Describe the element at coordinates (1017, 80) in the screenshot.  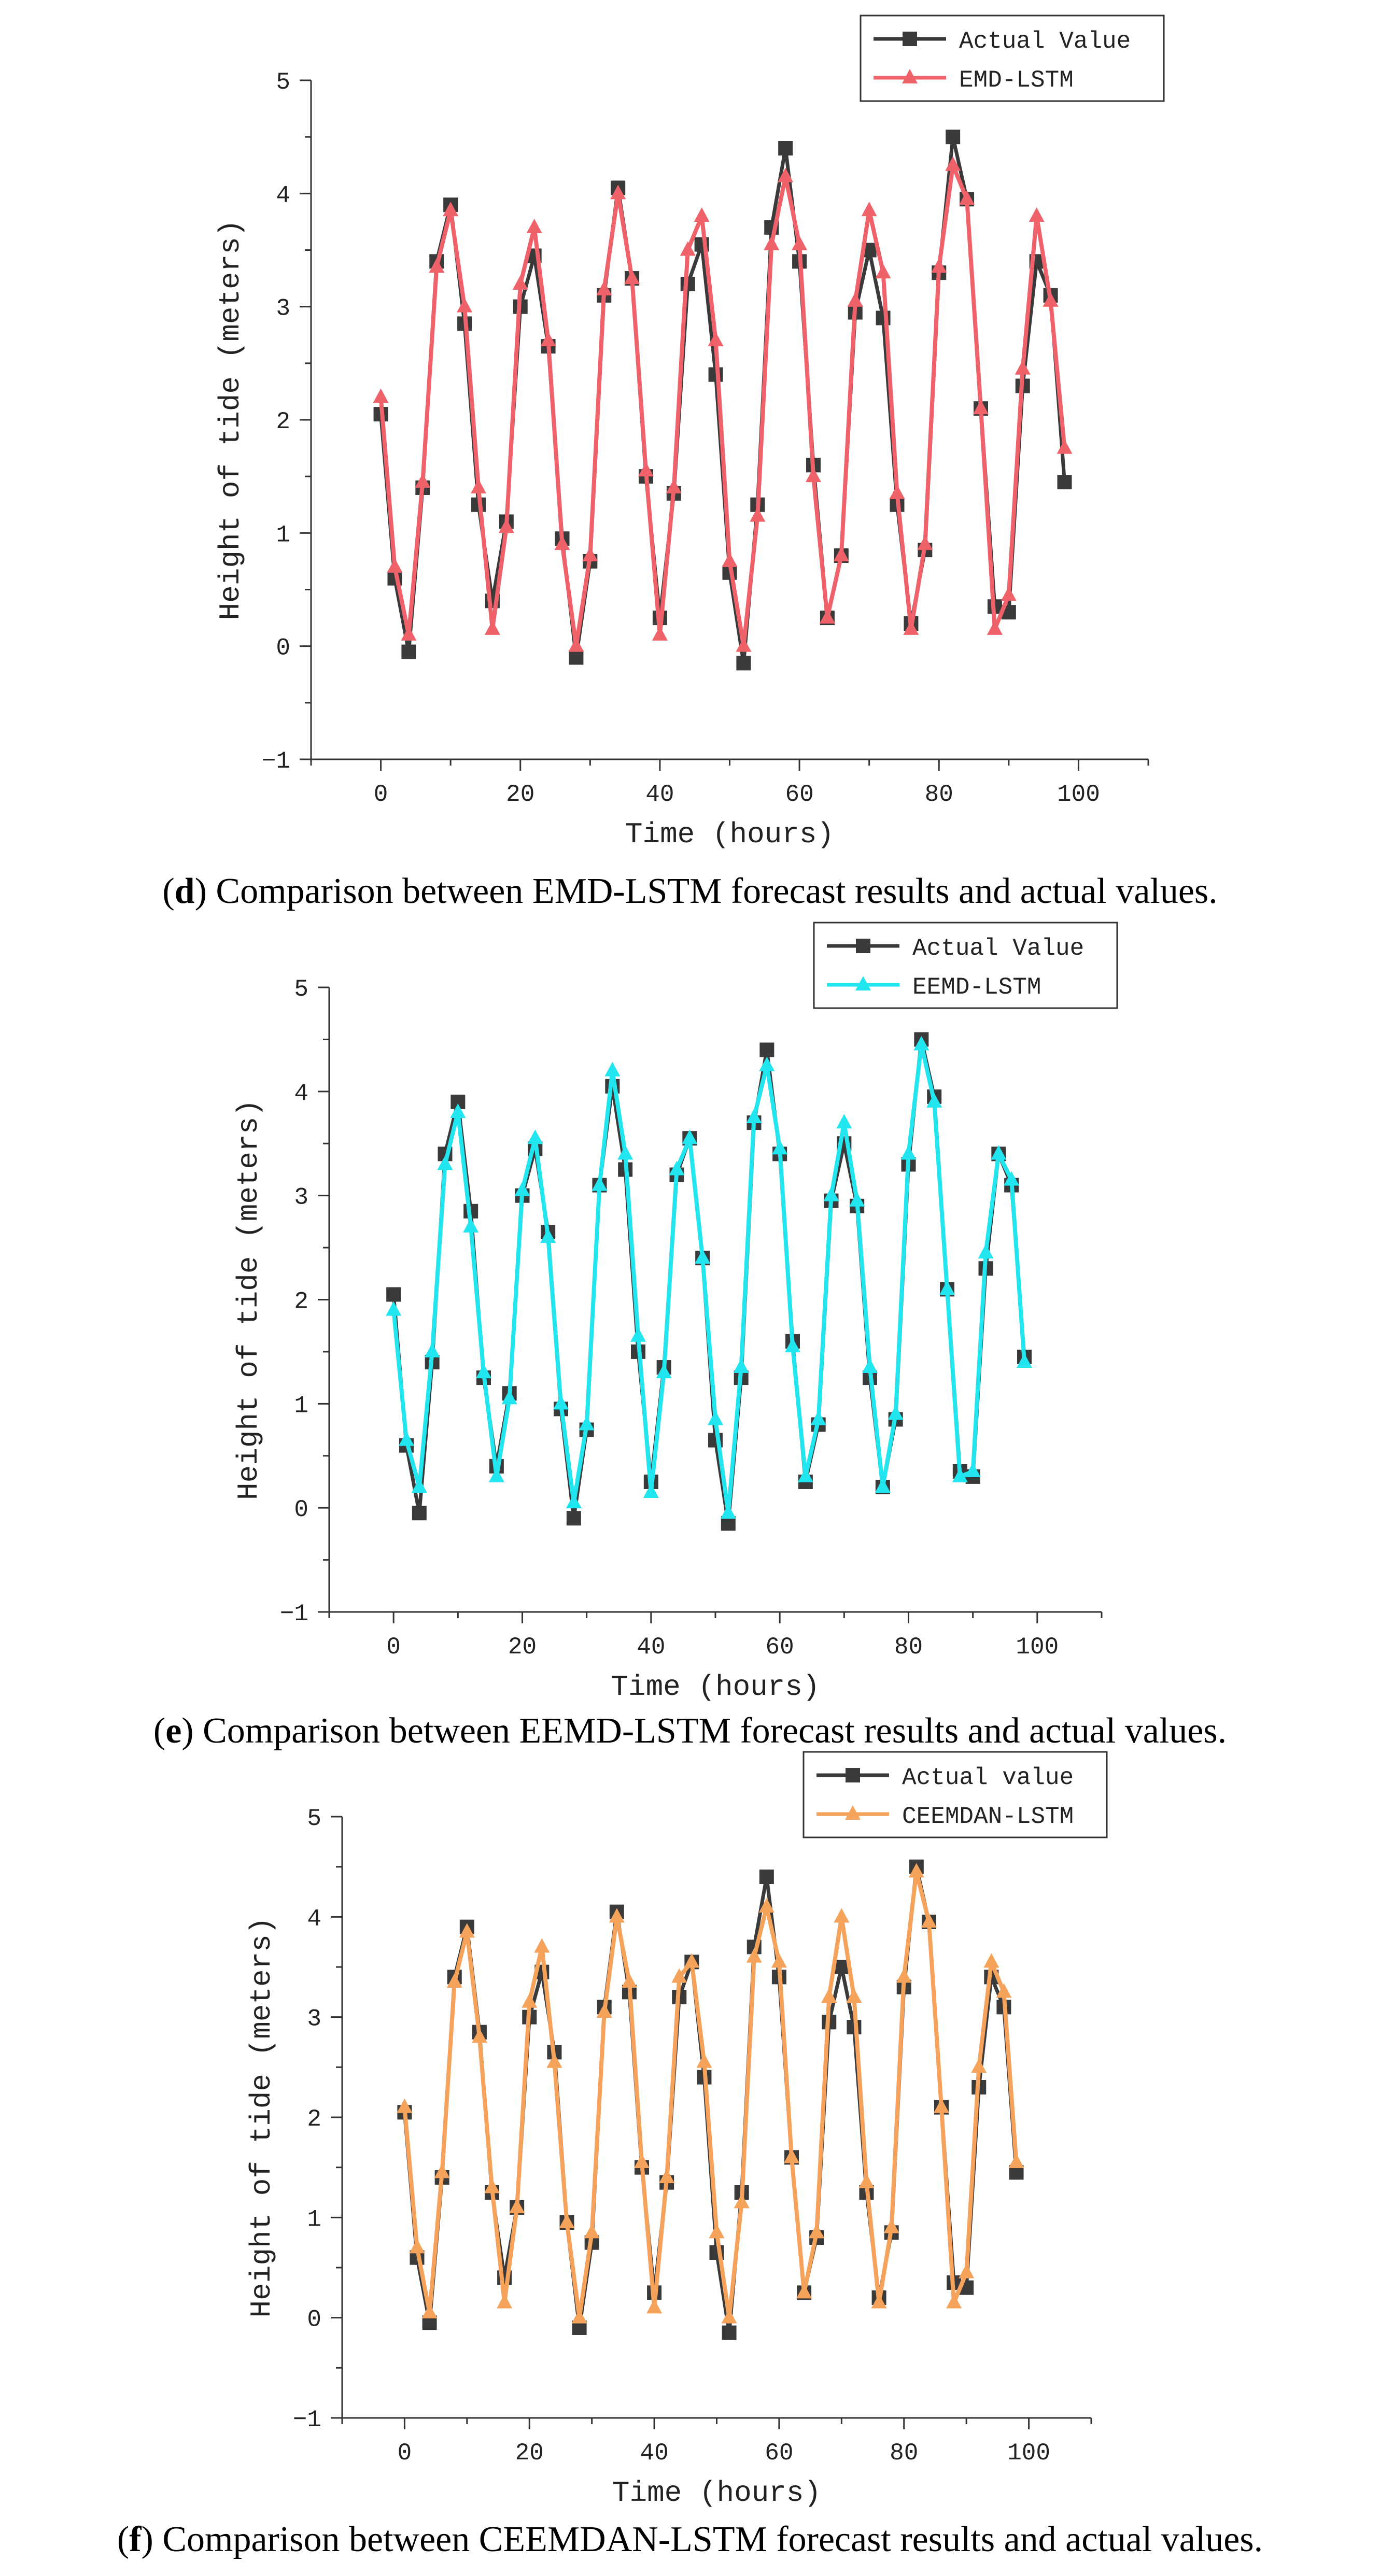
I see `legend-label: EMD-LSTM` at that location.